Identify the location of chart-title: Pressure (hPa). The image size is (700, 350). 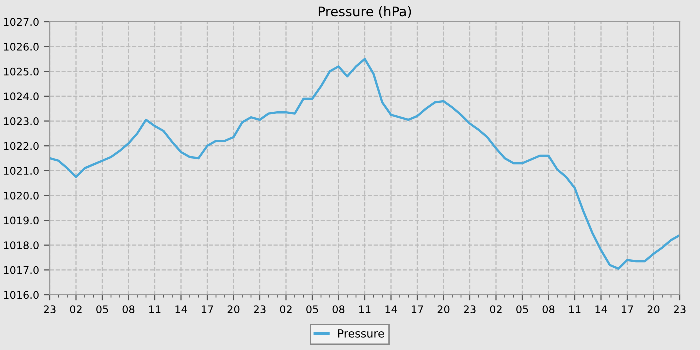
(365, 12).